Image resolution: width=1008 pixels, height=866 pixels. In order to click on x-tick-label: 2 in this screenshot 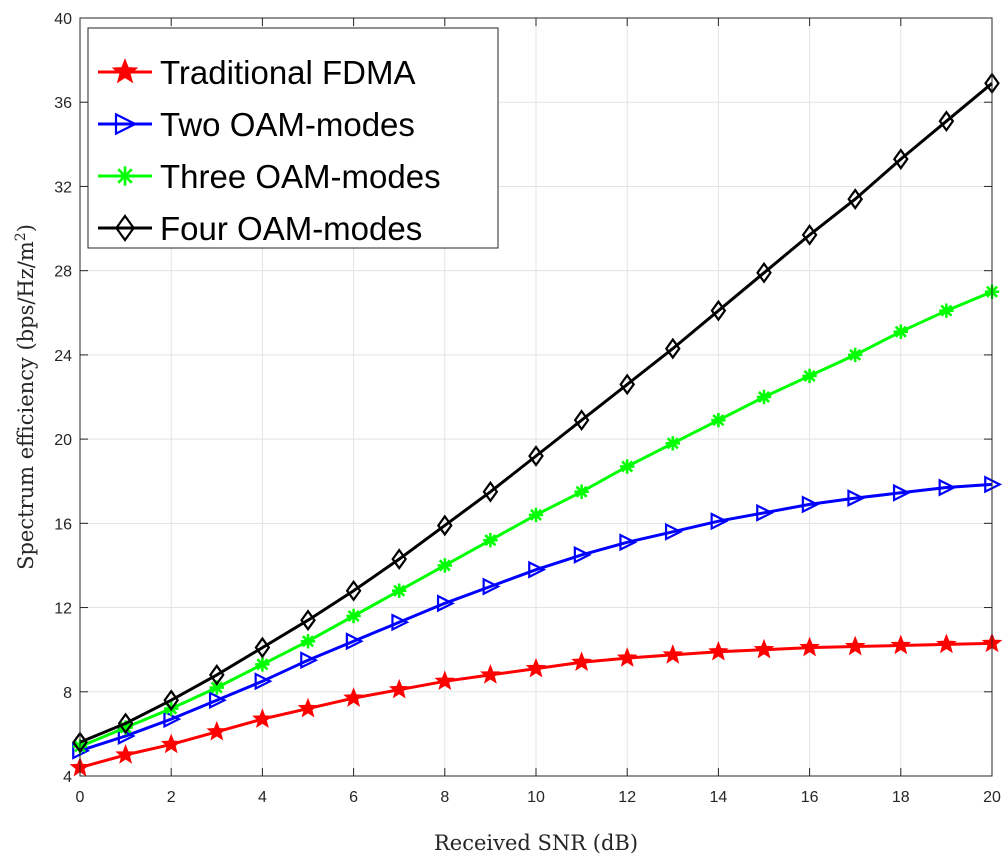, I will do `click(171, 797)`.